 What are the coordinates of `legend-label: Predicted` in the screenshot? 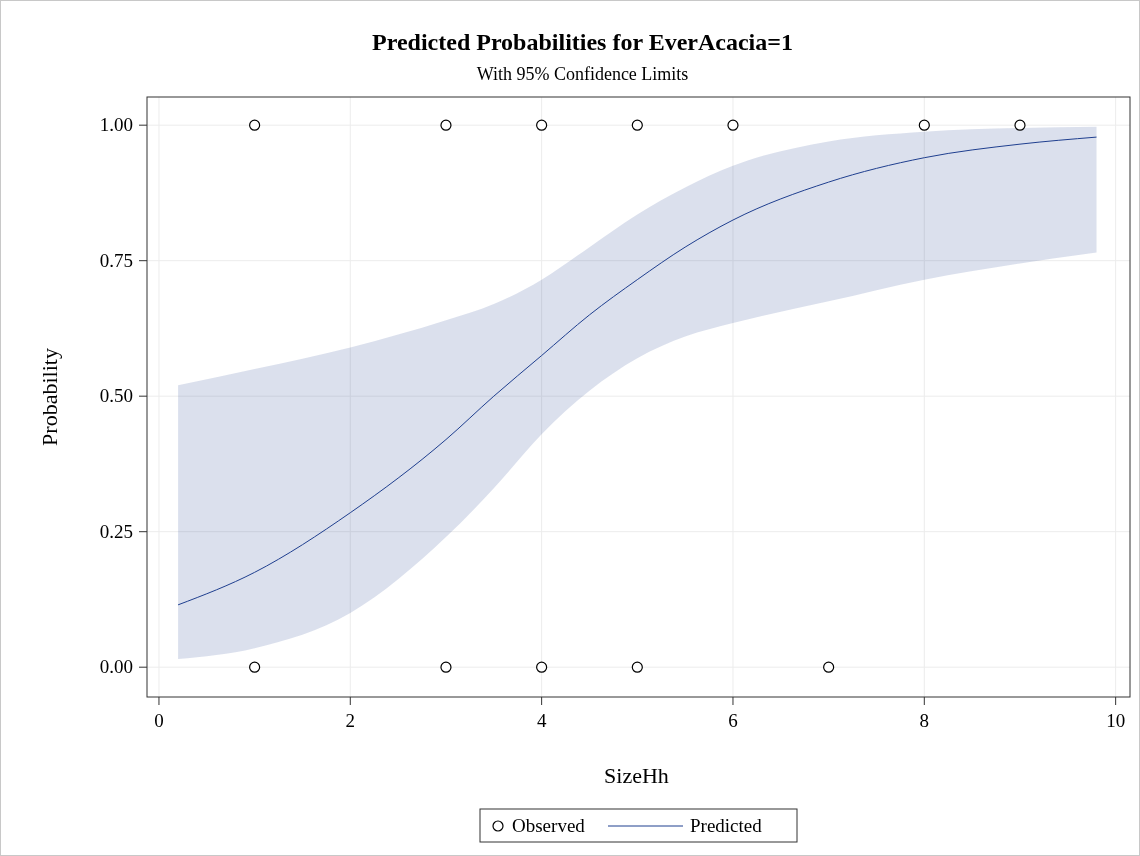 It's located at (726, 825).